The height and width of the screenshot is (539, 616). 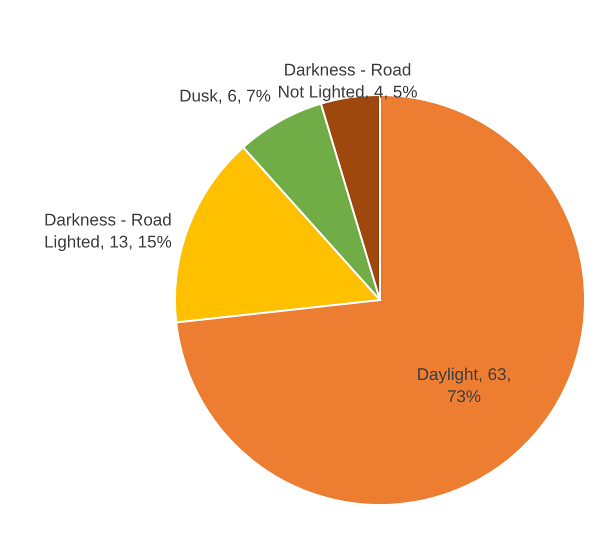 What do you see at coordinates (464, 385) in the screenshot?
I see `slice-label: Daylight, 63, 73%` at bounding box center [464, 385].